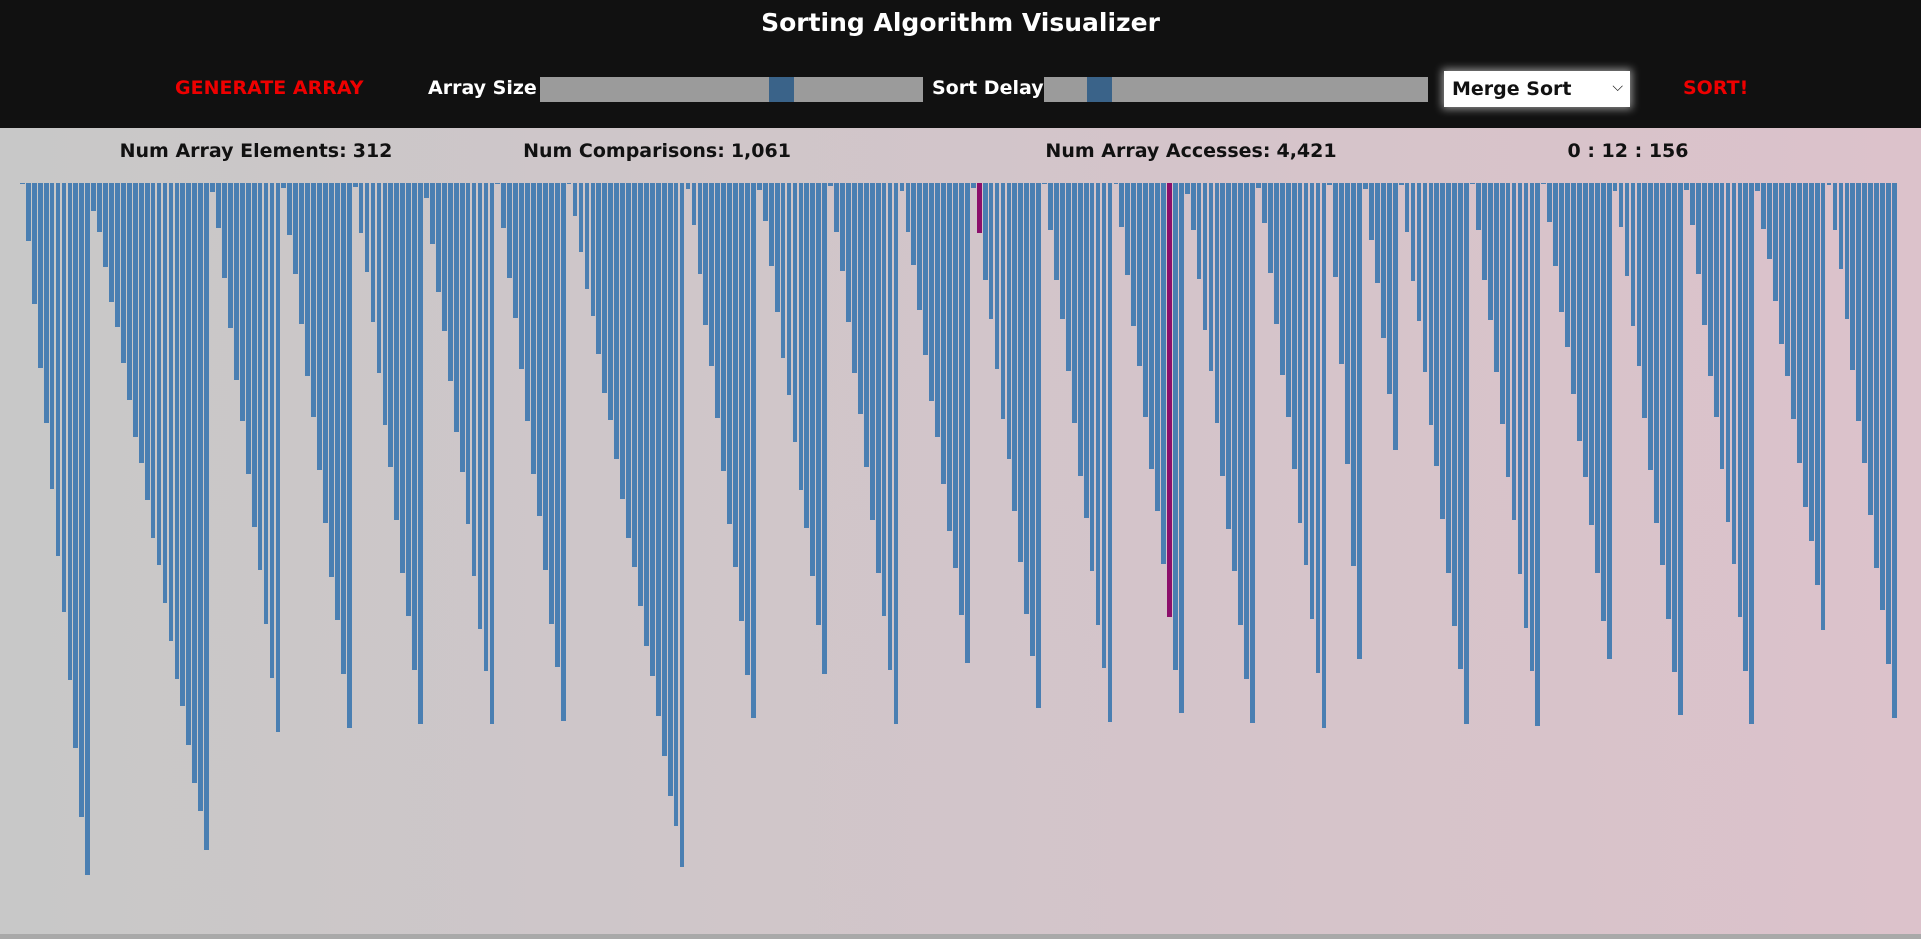 This screenshot has height=939, width=1921. I want to click on array-size-label: Array Size, so click(482, 88).